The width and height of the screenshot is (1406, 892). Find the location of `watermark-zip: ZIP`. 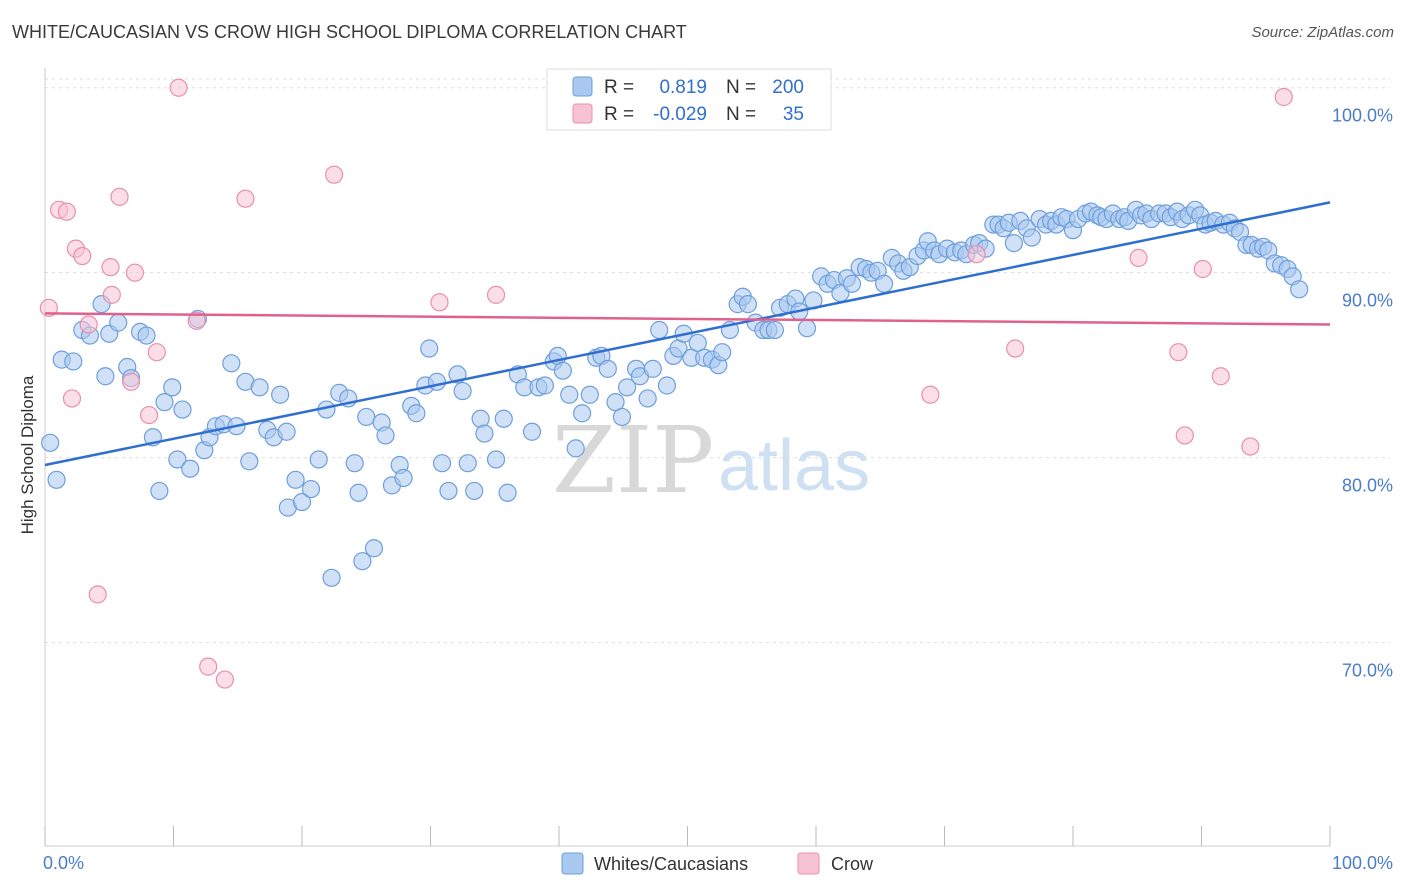

watermark-zip: ZIP is located at coordinates (633, 460).